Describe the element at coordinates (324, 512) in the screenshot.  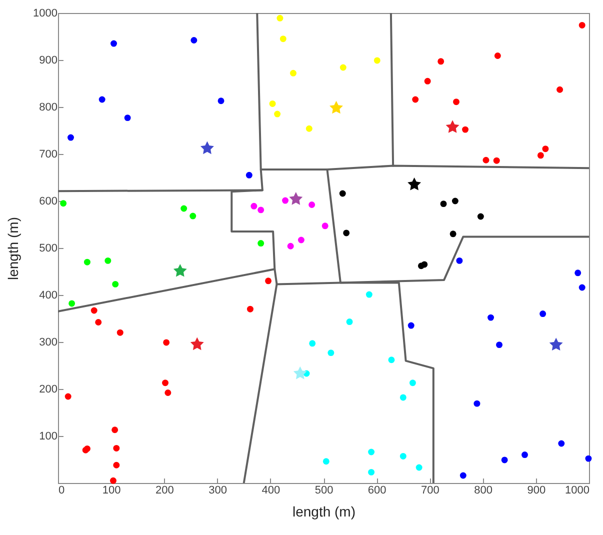
I see `x-axis-title: length (m)` at that location.